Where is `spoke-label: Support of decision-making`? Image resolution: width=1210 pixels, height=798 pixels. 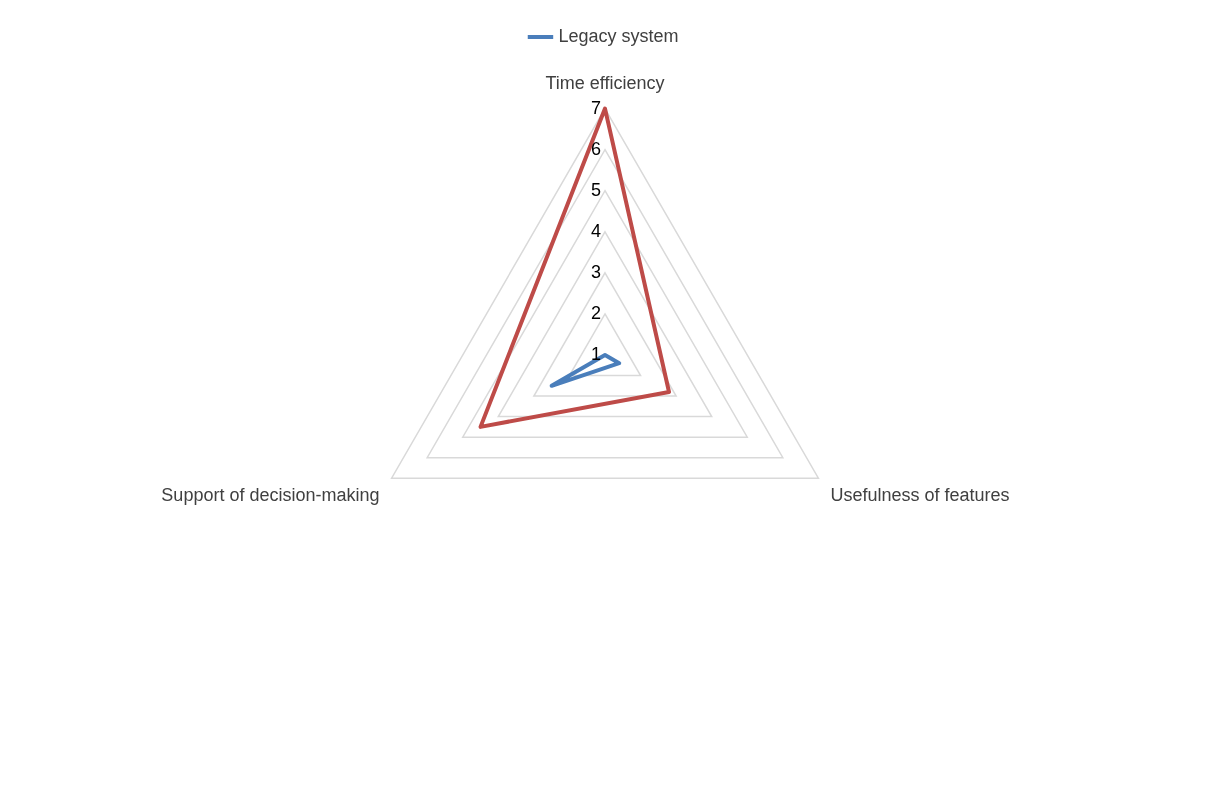 spoke-label: Support of decision-making is located at coordinates (270, 494).